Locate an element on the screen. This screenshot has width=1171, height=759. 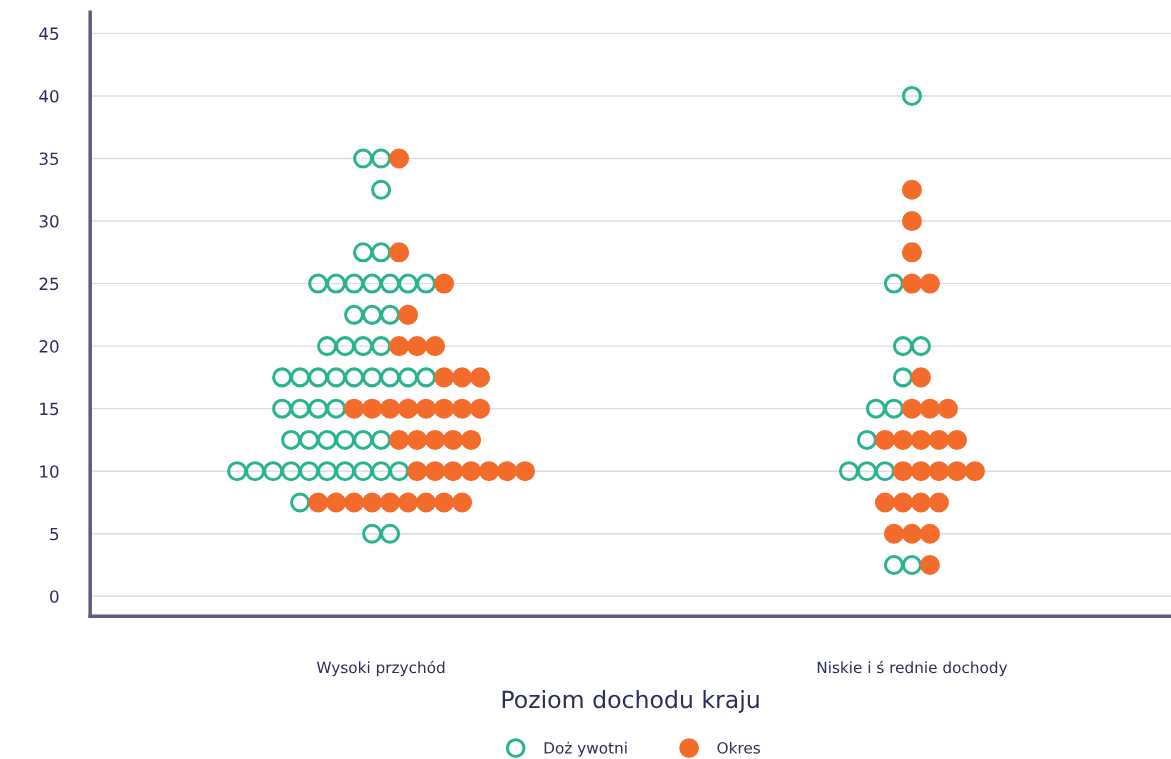
y-tick-label: 20 is located at coordinates (49, 346).